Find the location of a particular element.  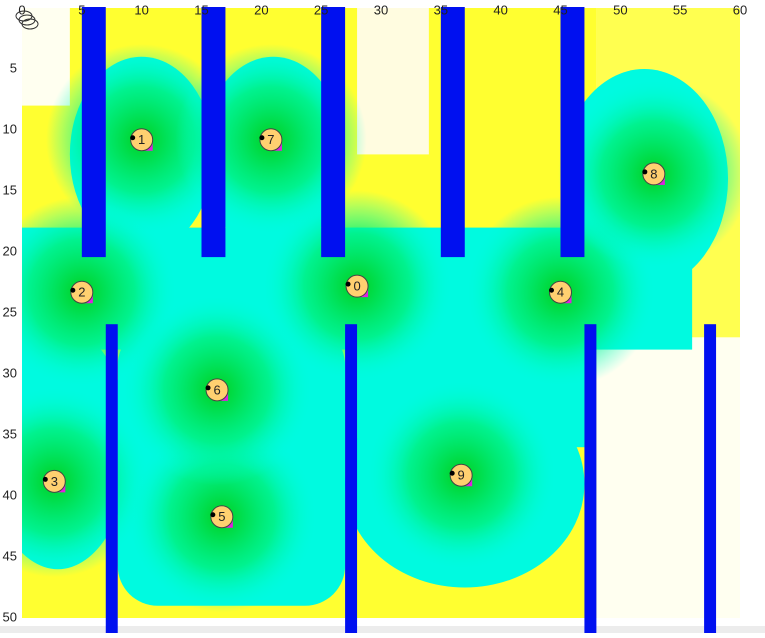

agent-label: 5 is located at coordinates (221, 516).